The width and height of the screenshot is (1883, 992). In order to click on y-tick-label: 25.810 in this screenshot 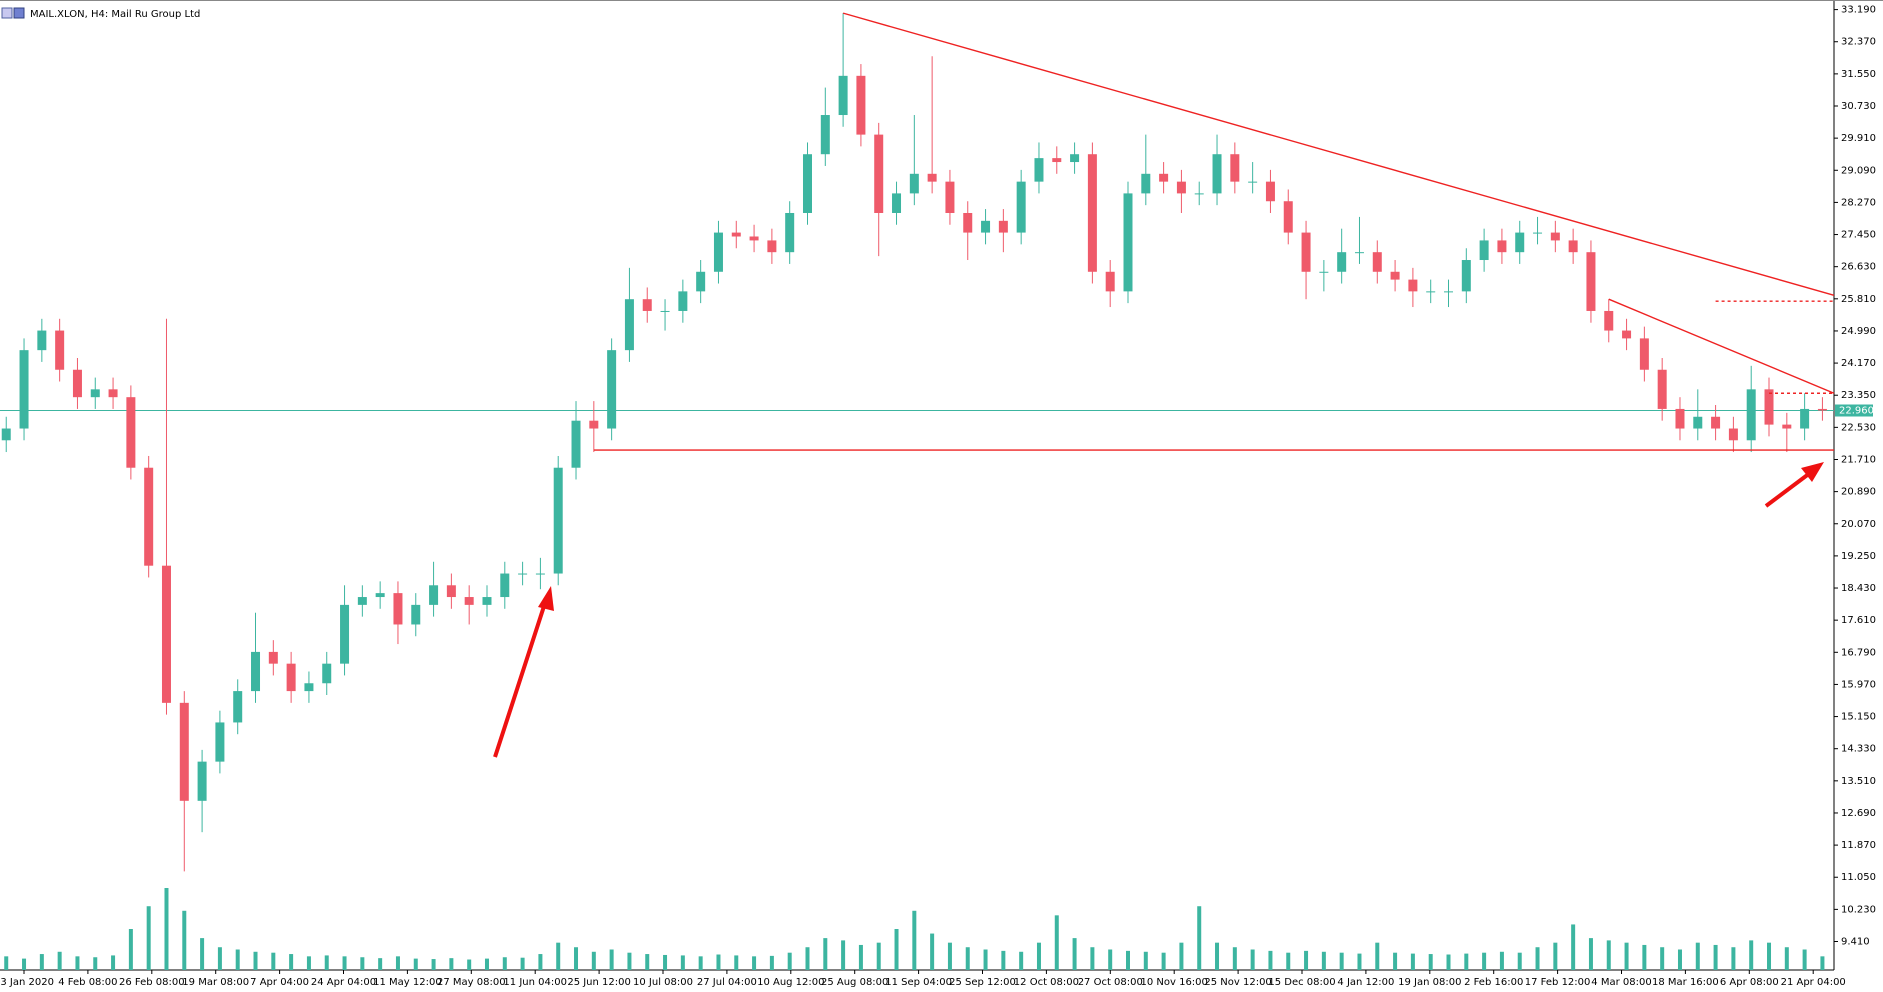, I will do `click(1858, 299)`.